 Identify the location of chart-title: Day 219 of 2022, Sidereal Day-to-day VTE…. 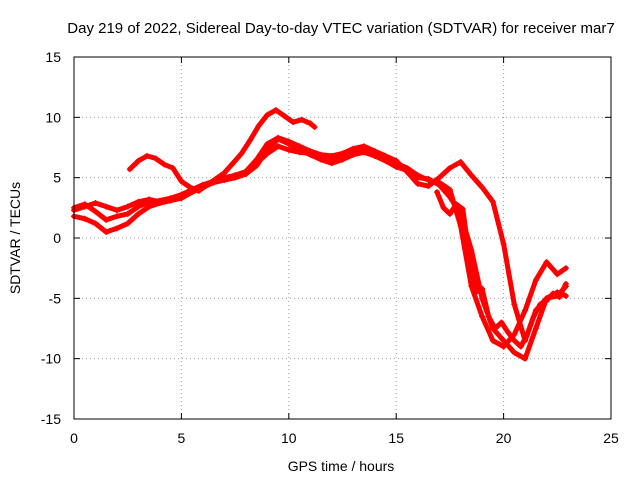
(340, 28).